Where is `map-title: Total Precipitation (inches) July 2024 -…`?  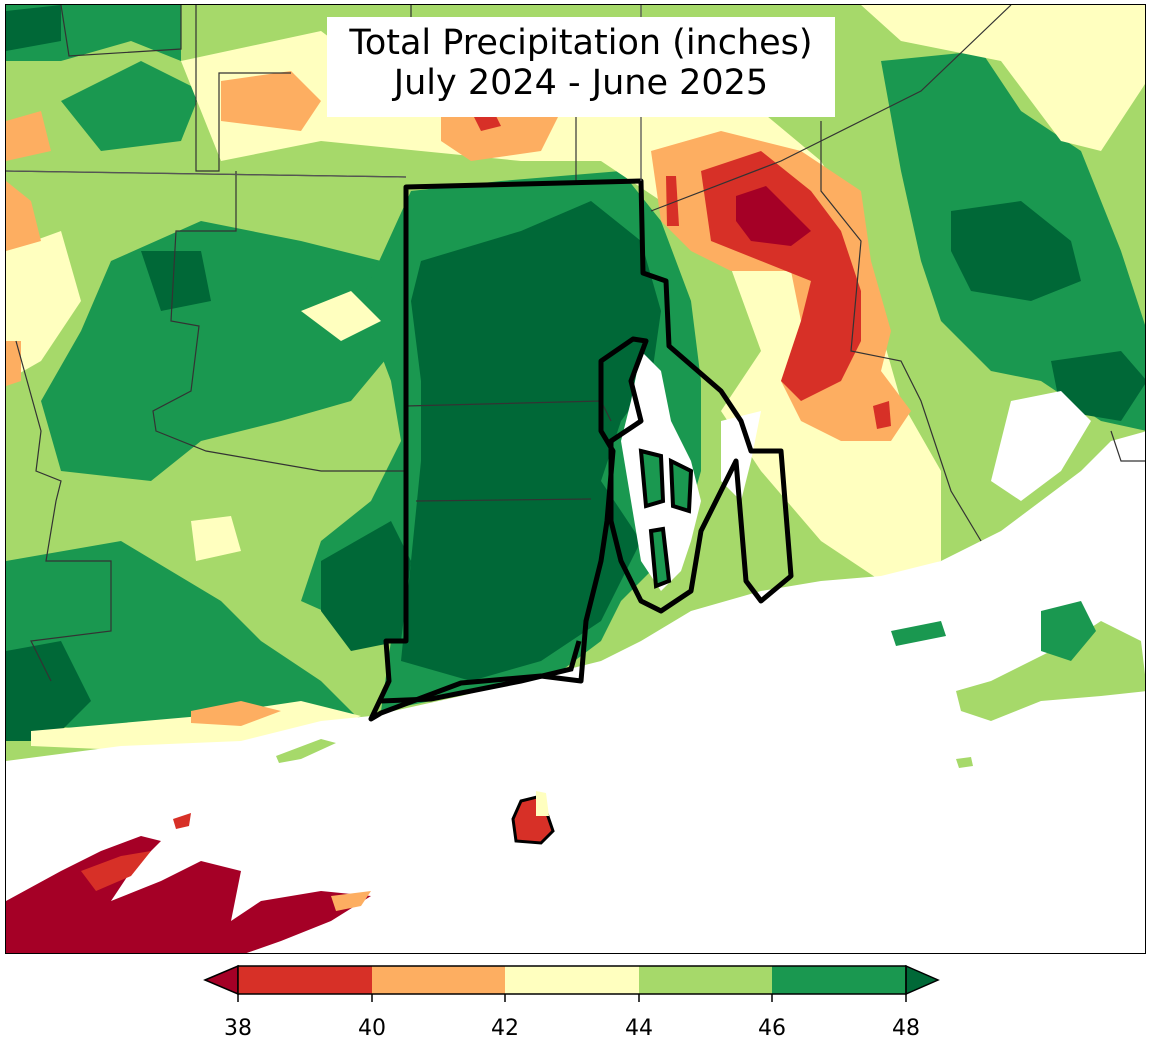
map-title: Total Precipitation (inches) July 2024 -… is located at coordinates (581, 67).